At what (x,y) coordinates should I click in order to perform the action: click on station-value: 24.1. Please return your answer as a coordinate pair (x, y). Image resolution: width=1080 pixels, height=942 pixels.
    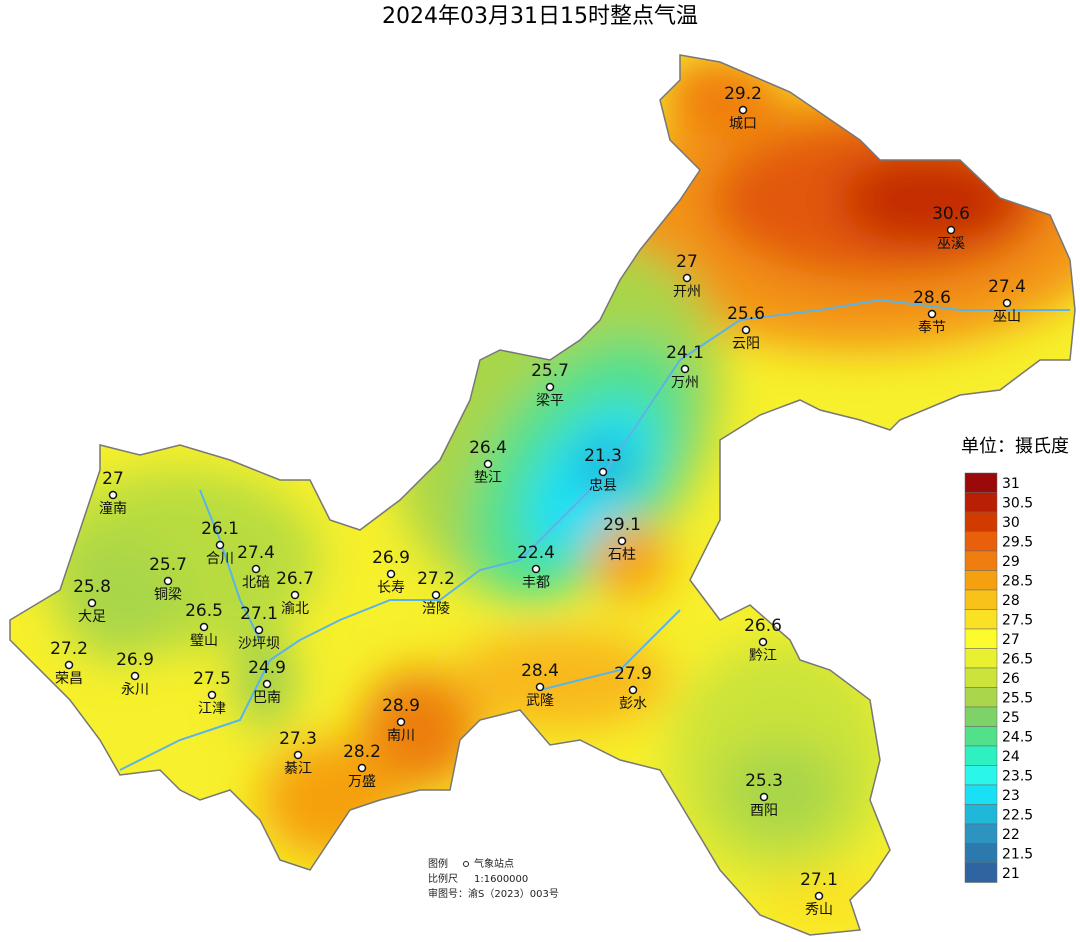
    Looking at the image, I should click on (685, 353).